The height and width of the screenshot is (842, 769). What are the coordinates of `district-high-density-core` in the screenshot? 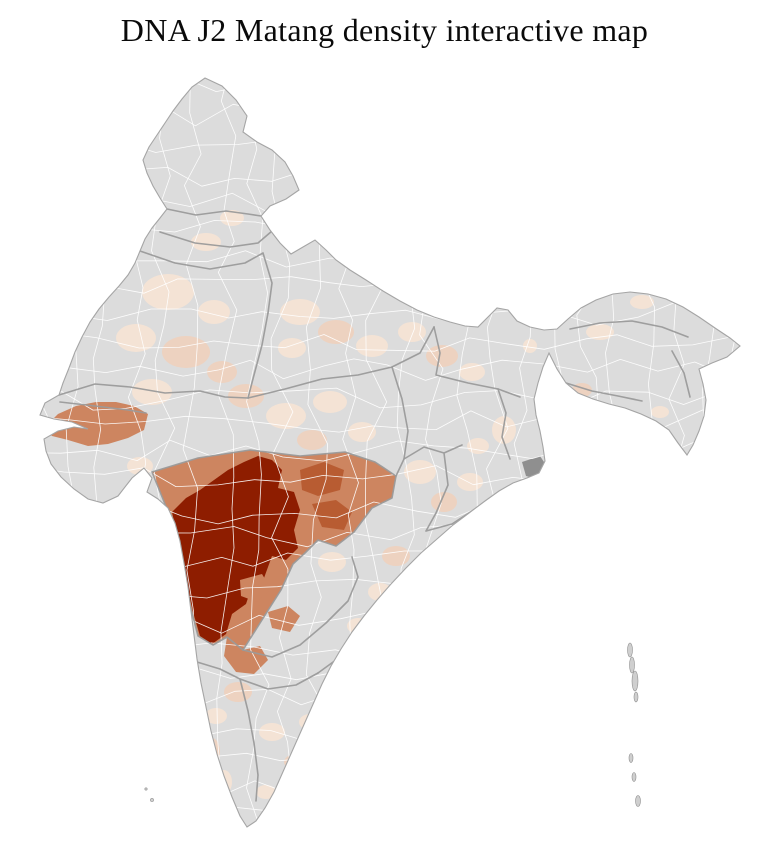 It's located at (236, 550).